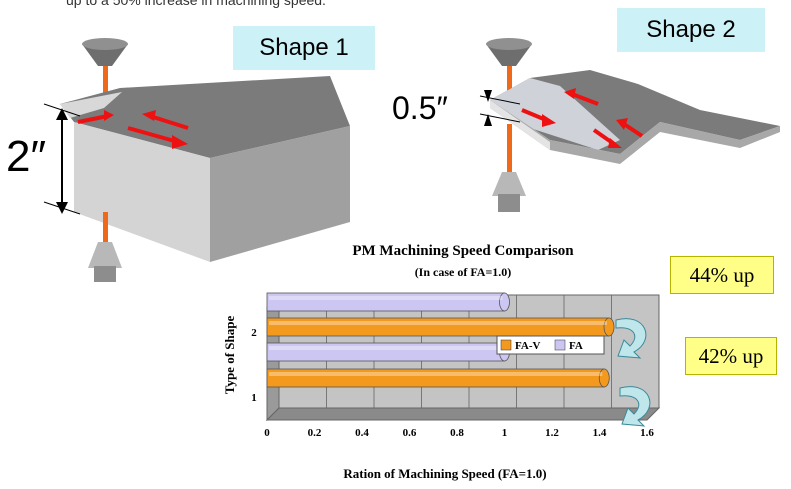  I want to click on chart-subtitle: (In case of FA=1.0), so click(463, 272).